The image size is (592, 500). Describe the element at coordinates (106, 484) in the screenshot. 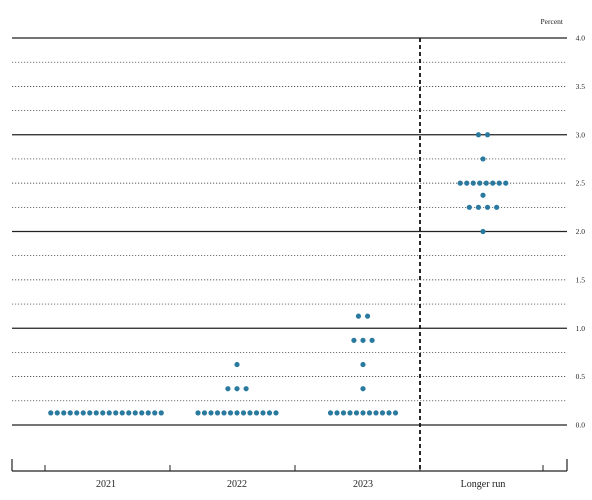

I see `x-category-label: 2021` at that location.